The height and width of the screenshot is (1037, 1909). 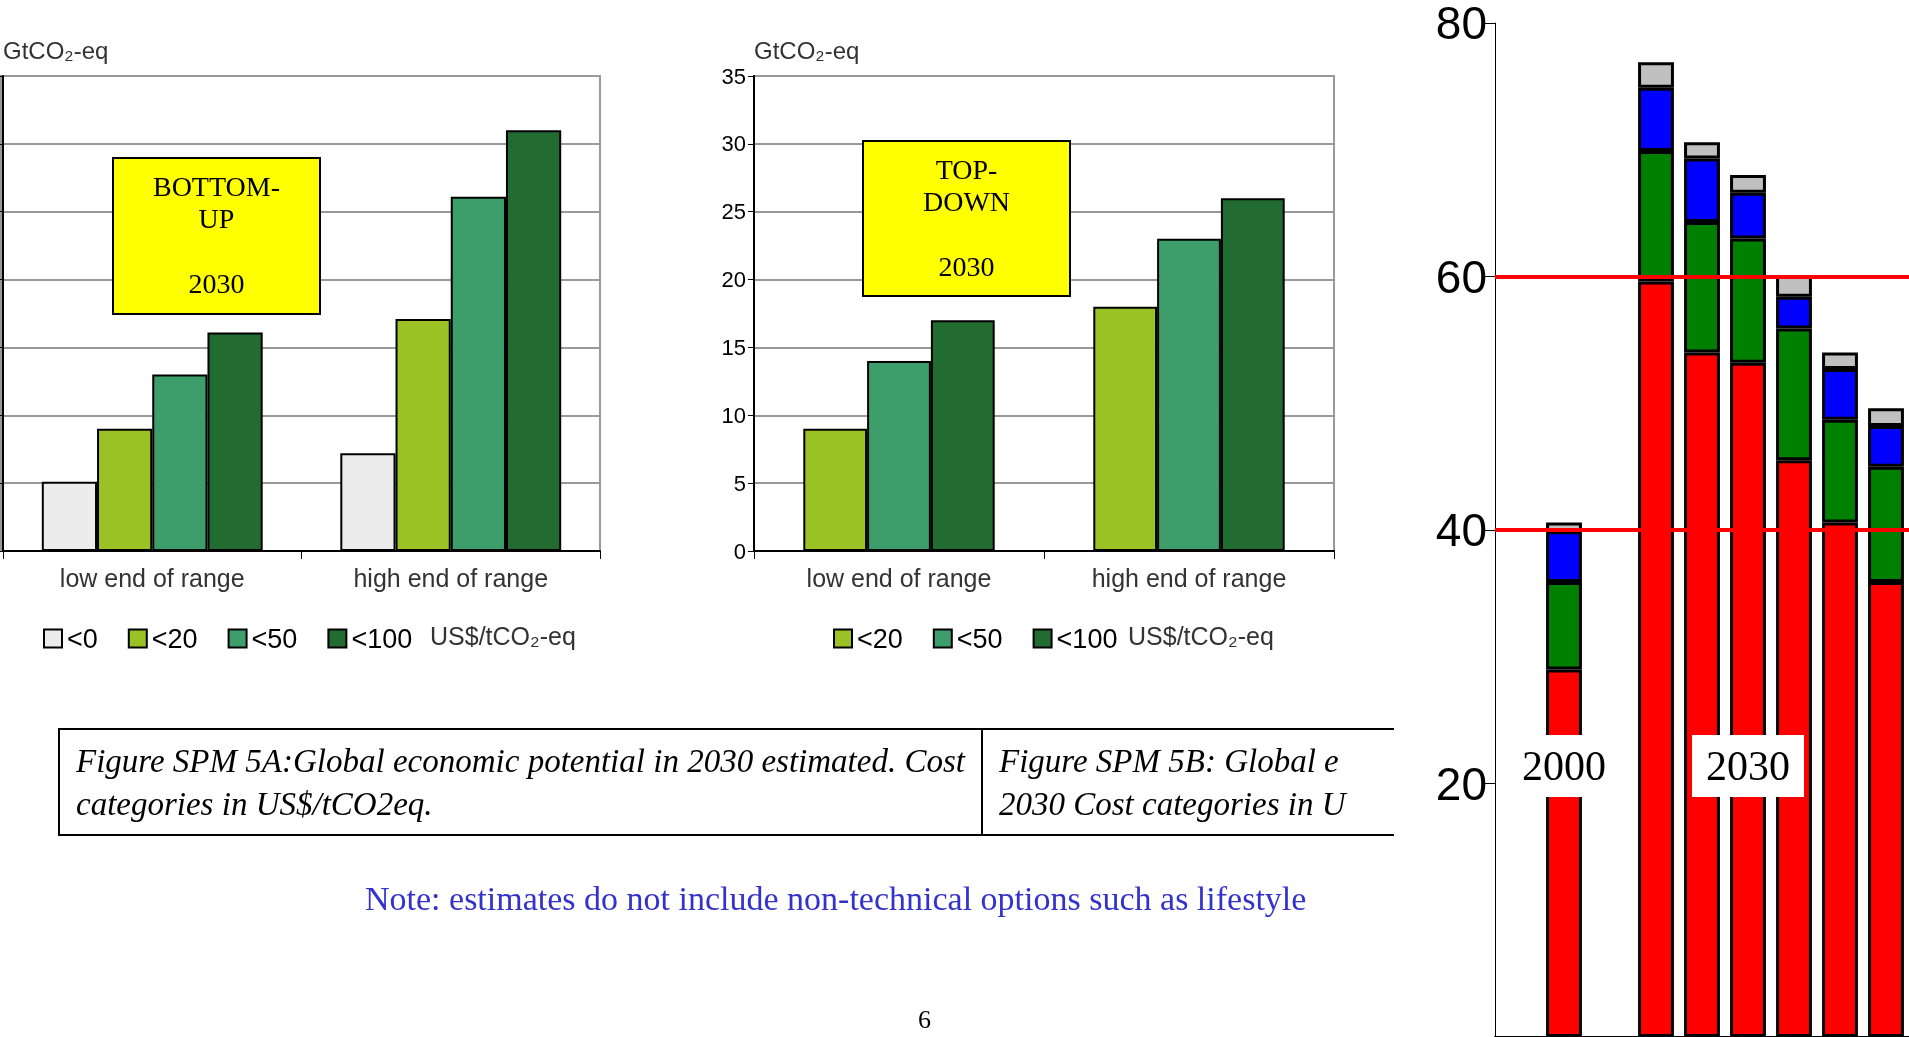 What do you see at coordinates (733, 76) in the screenshot?
I see `y-tick-label: 35` at bounding box center [733, 76].